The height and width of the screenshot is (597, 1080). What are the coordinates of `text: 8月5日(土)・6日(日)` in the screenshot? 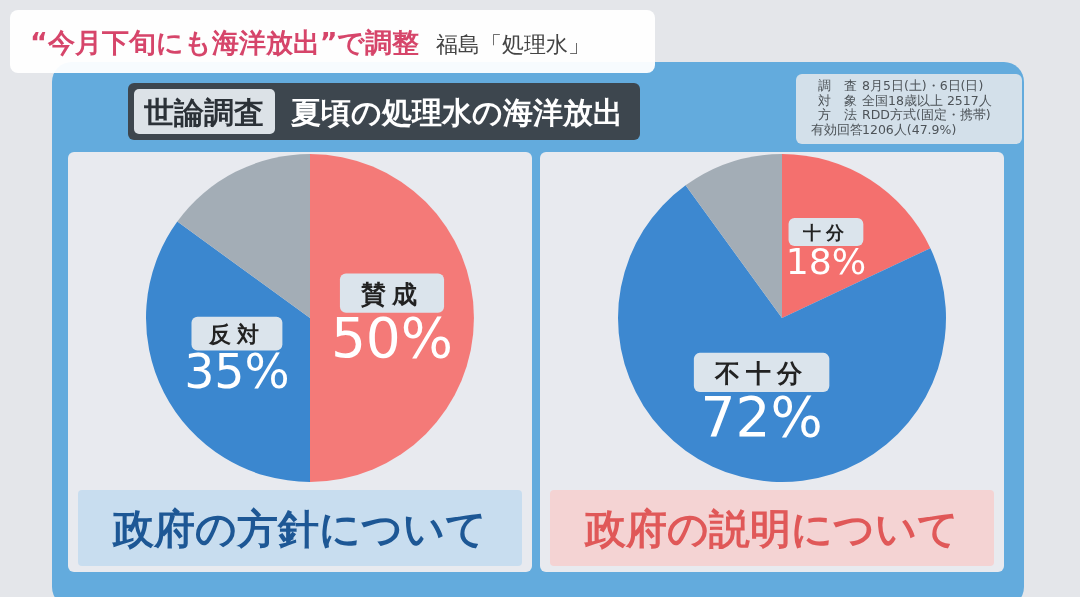 It's located at (923, 85).